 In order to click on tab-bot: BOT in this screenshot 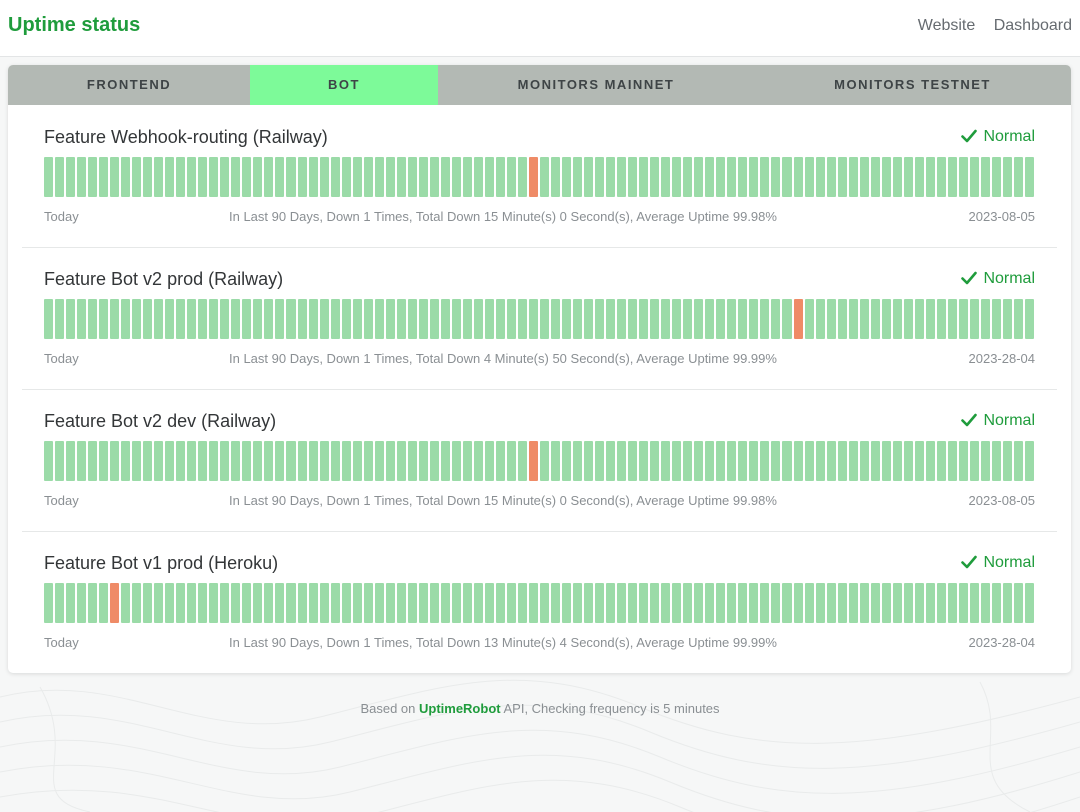, I will do `click(344, 85)`.